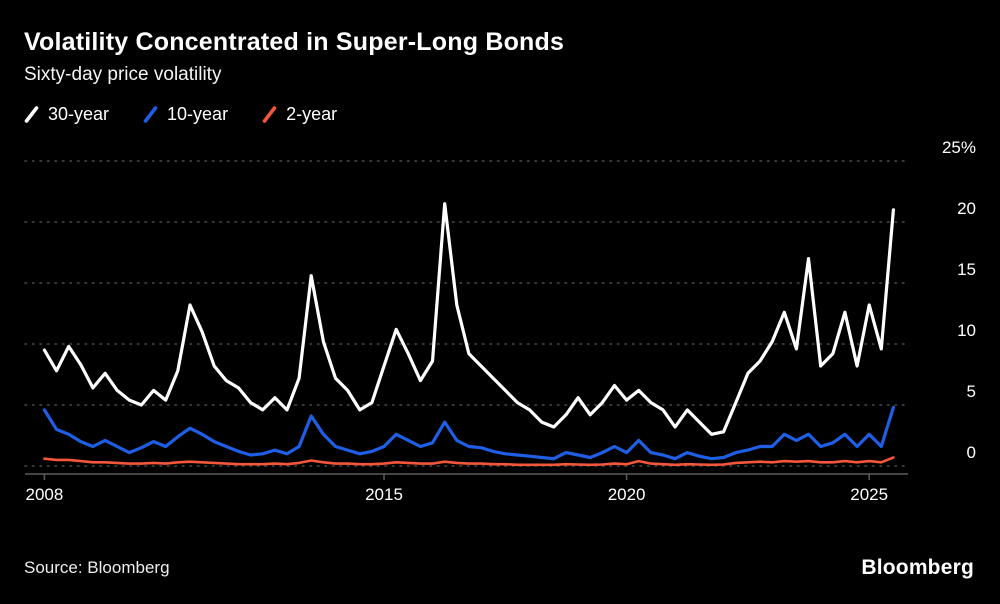 This screenshot has width=1000, height=604. I want to click on legend-label-10-year: 10-year, so click(198, 113).